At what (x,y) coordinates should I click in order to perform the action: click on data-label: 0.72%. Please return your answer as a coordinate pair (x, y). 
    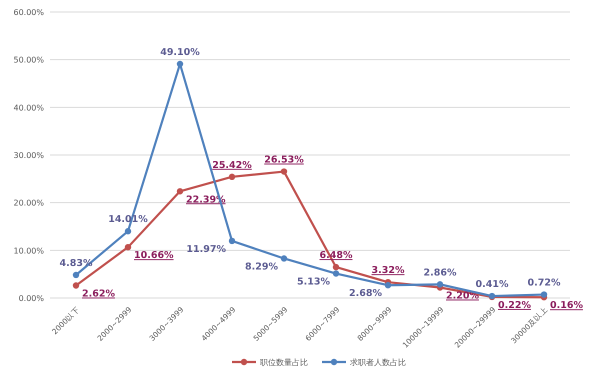
    Looking at the image, I should click on (544, 283).